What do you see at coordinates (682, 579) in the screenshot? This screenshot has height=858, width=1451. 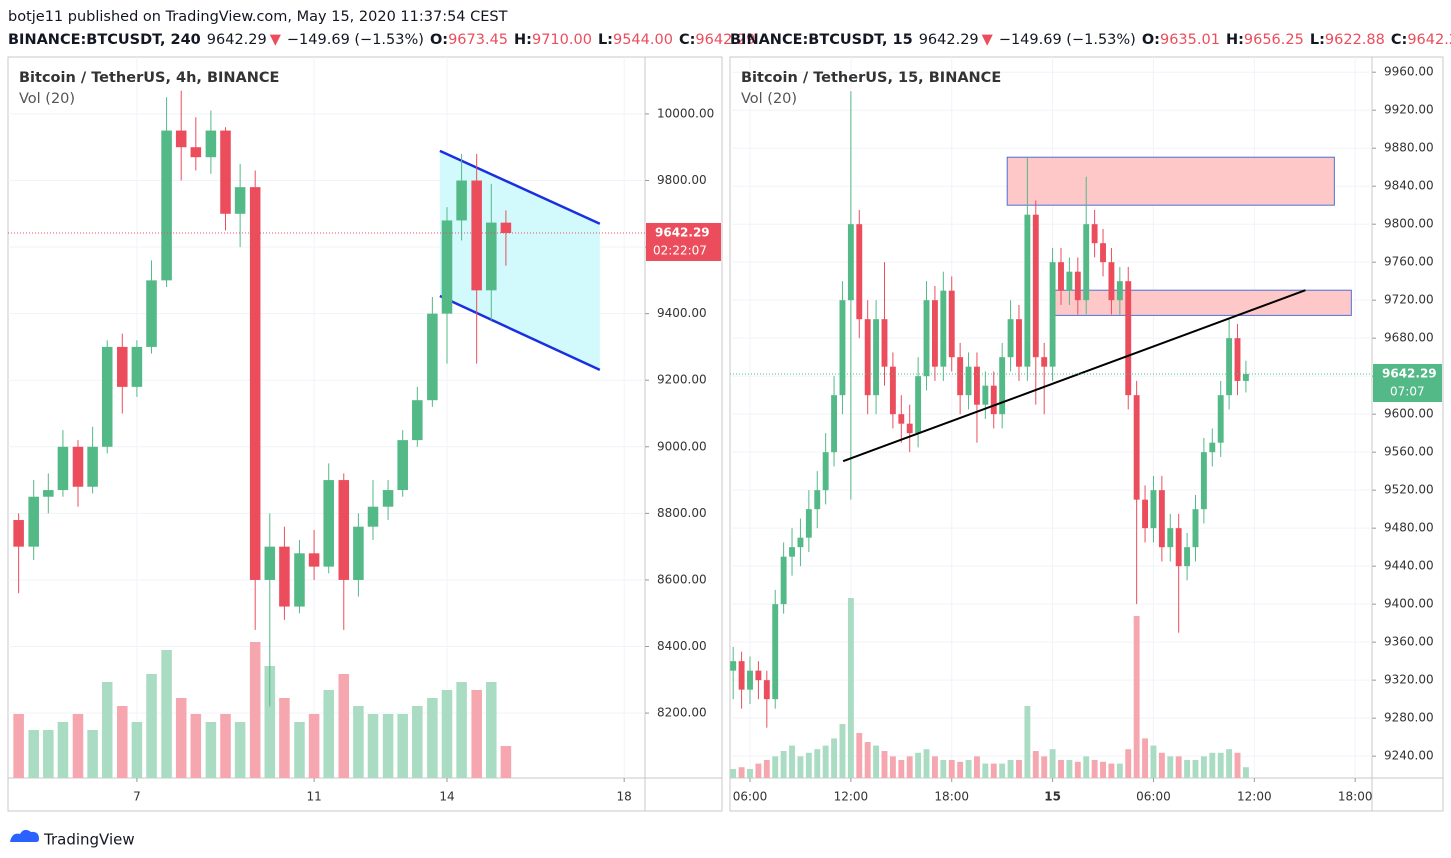 I see `y-tick-label: 8600.00` at bounding box center [682, 579].